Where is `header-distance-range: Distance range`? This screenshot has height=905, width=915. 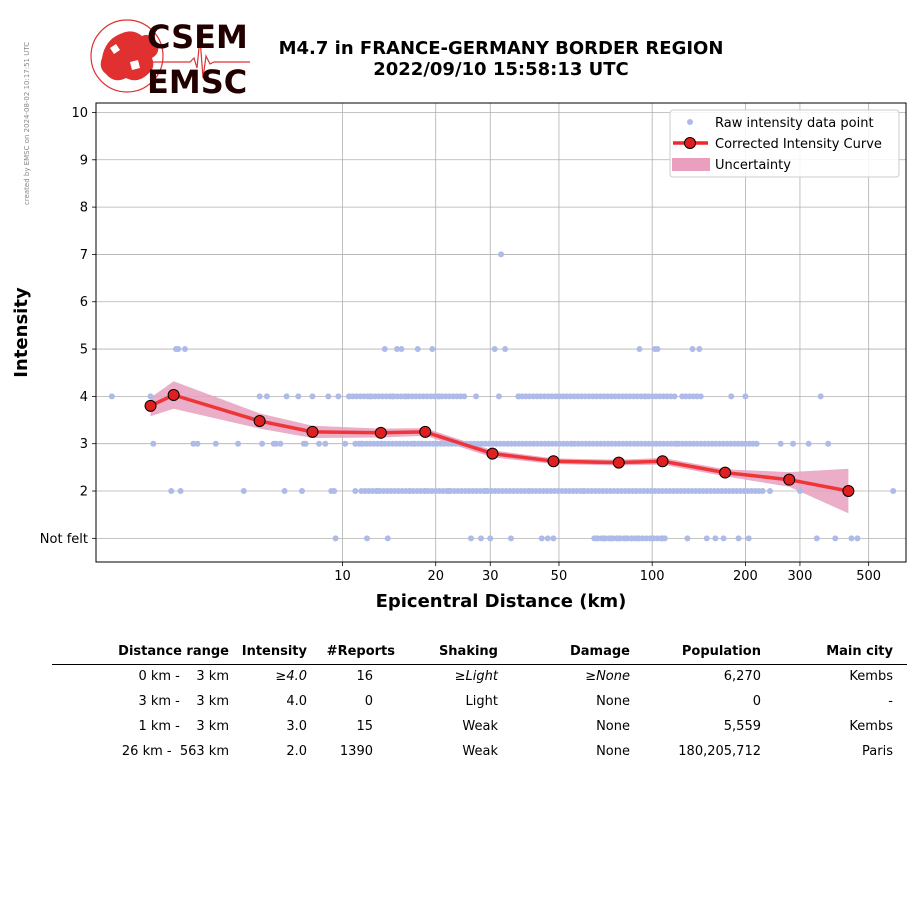
header-distance-range: Distance range is located at coordinates (173, 651).